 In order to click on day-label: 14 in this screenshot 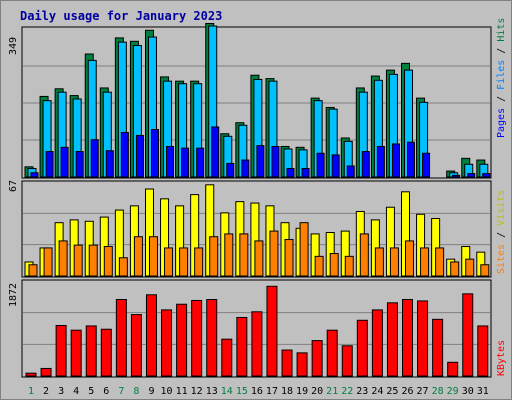, I will do `click(227, 391)`.